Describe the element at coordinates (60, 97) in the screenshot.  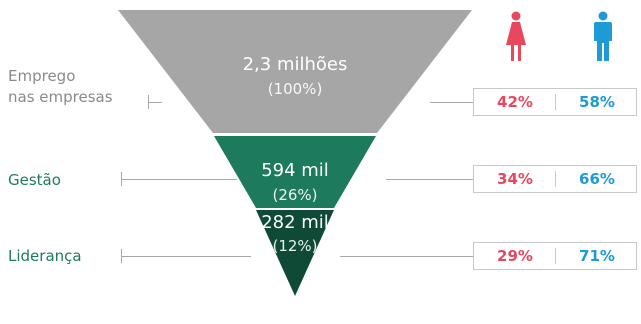
I see `label-emprego-line2: nas empresas` at that location.